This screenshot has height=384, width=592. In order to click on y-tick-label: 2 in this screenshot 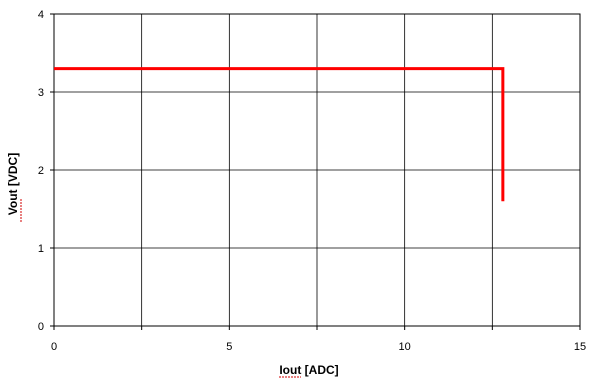, I will do `click(41, 171)`.